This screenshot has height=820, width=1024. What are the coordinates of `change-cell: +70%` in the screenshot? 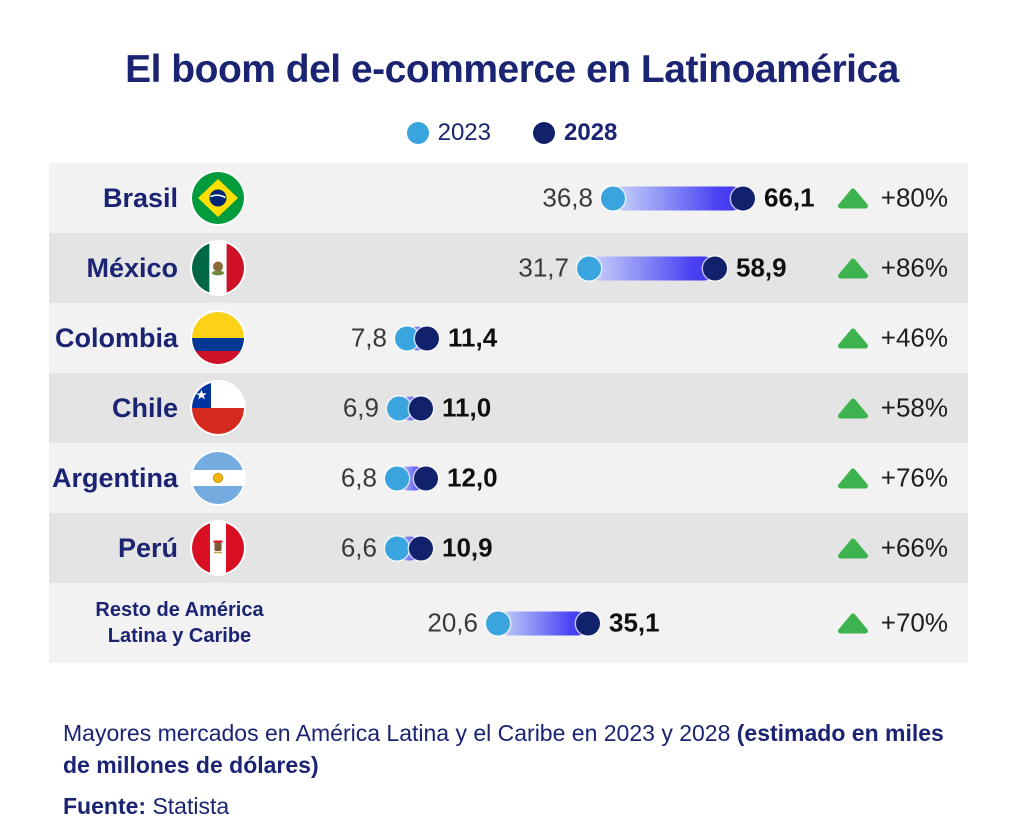 It's located at (892, 623).